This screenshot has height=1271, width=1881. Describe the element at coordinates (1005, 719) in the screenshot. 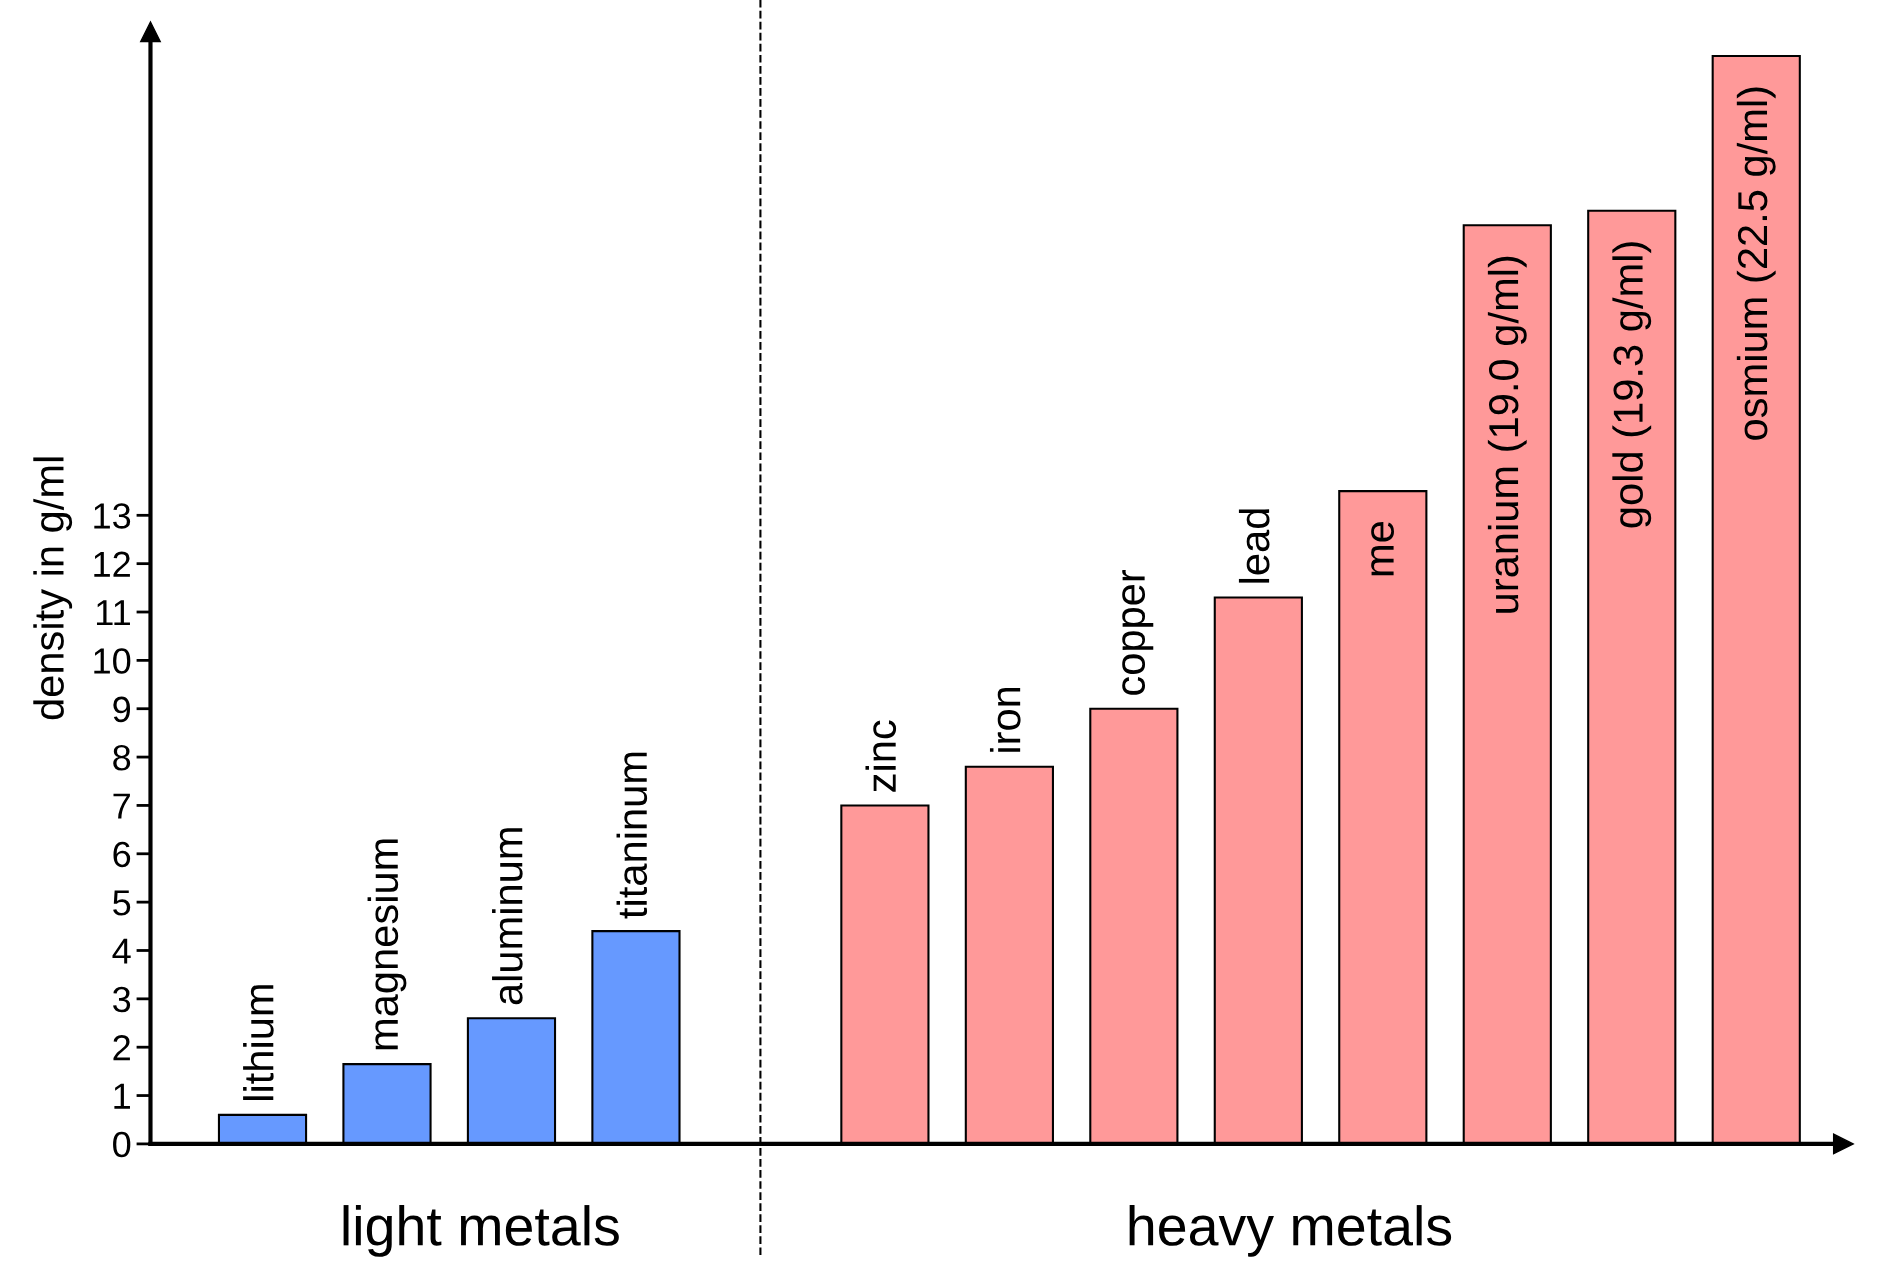

I see `x-tick-label: iron` at that location.